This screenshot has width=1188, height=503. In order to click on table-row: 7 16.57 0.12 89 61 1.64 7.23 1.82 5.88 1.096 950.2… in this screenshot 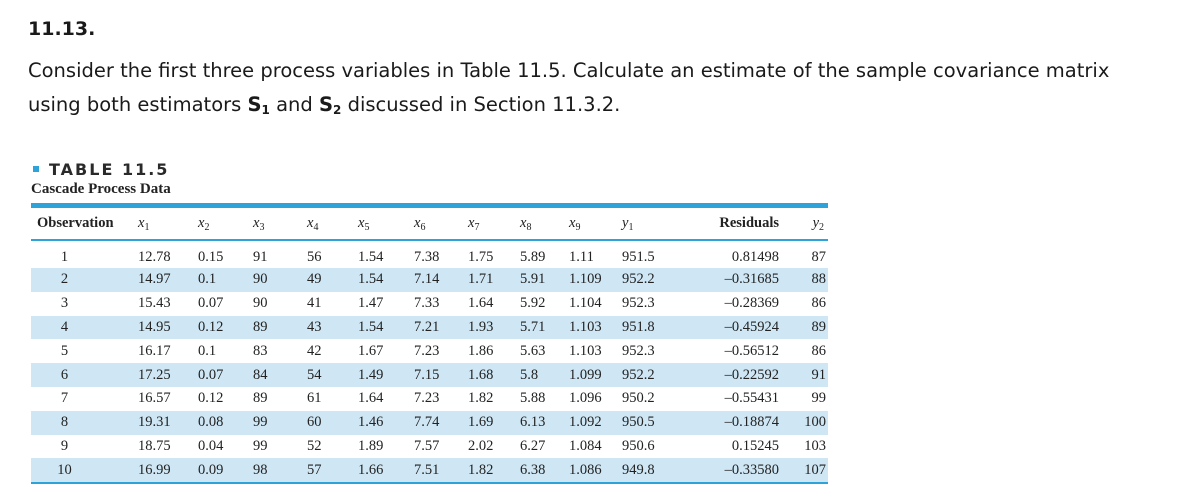, I will do `click(429, 399)`.